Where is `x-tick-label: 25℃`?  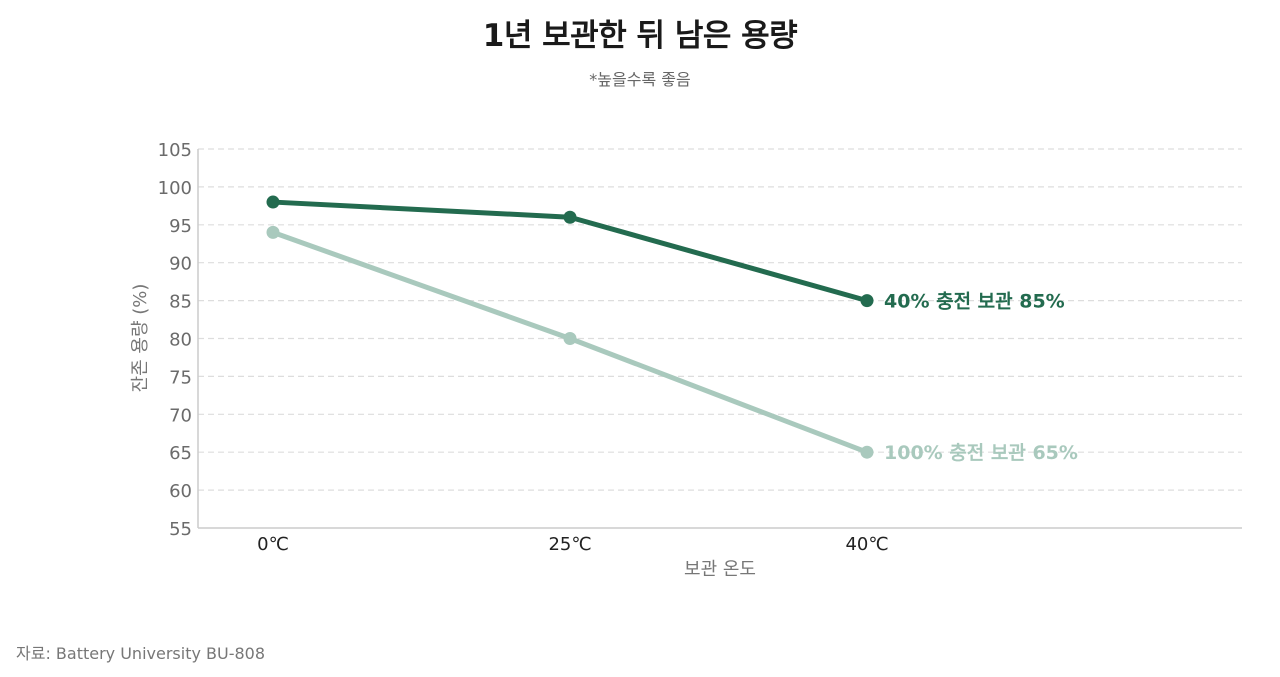
x-tick-label: 25℃ is located at coordinates (569, 544).